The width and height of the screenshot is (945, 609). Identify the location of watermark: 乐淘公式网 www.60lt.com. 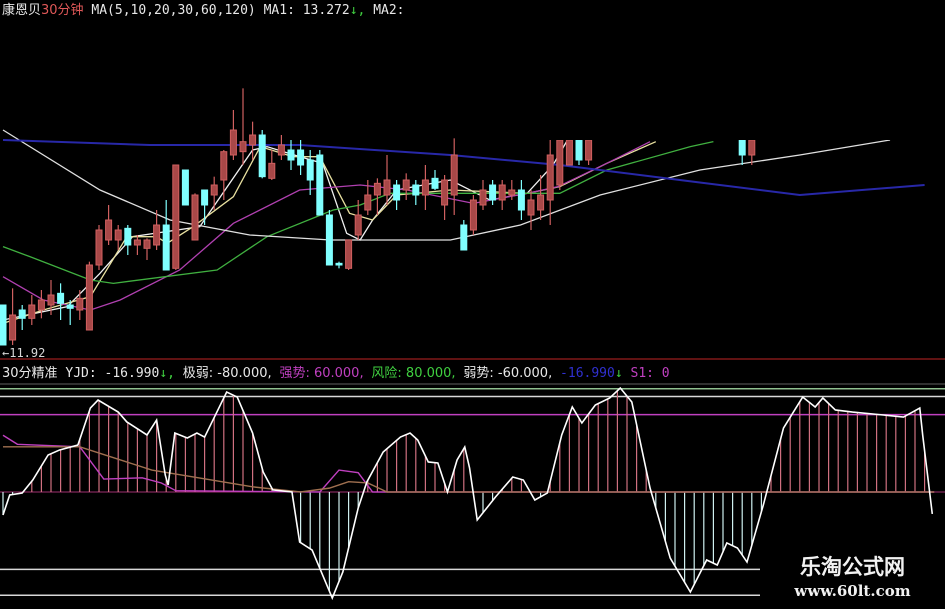
(852, 581).